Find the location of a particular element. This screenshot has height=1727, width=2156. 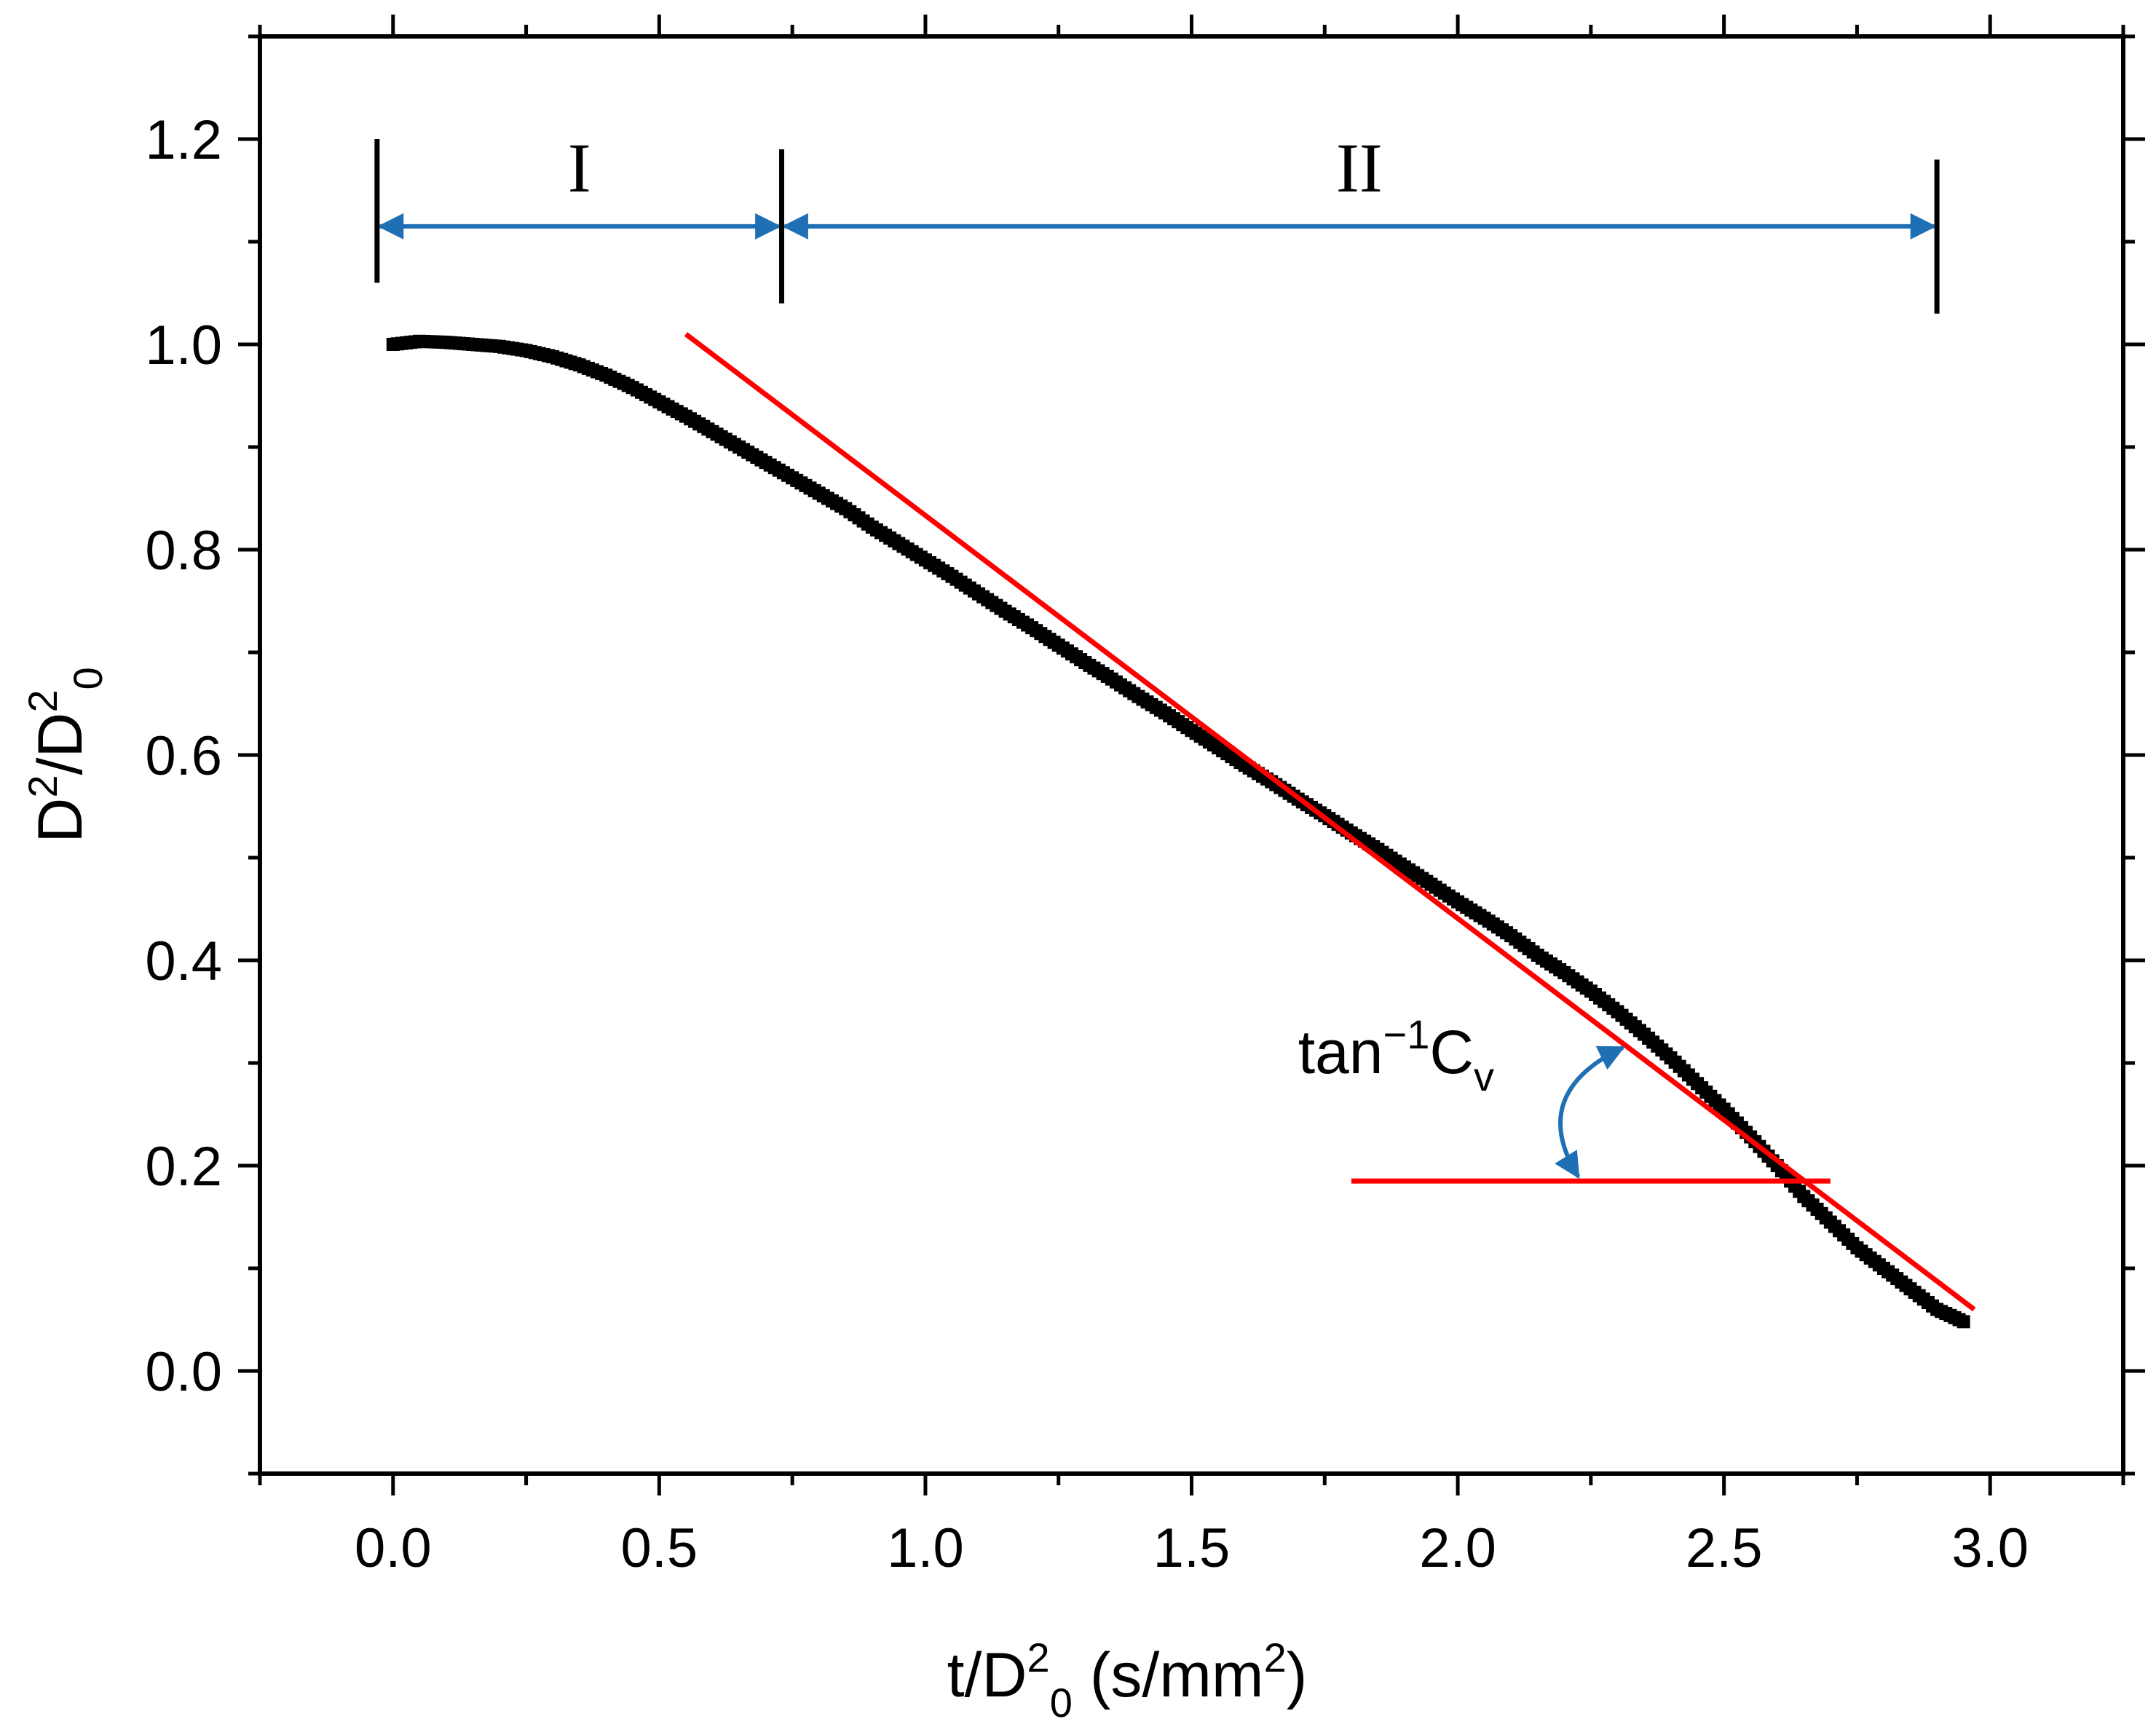

data-point is located at coordinates (1963, 1322).